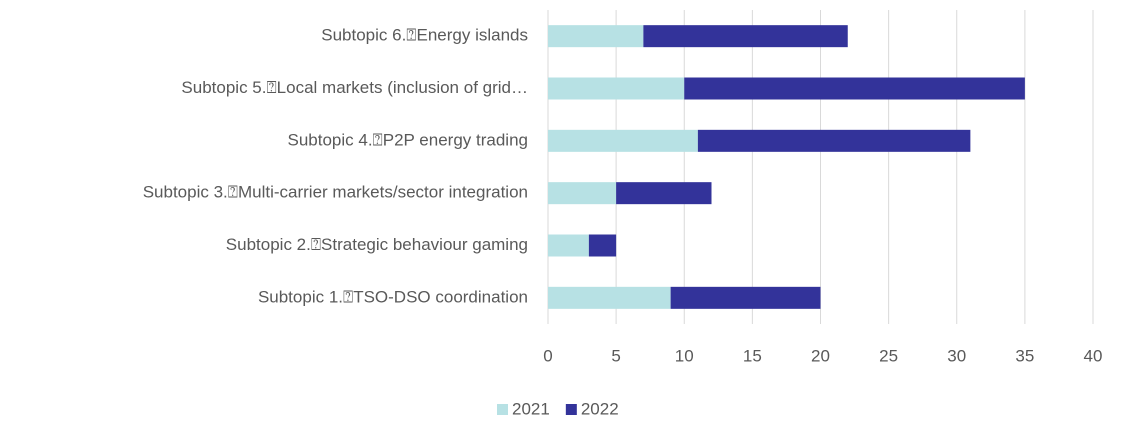 The height and width of the screenshot is (444, 1126). I want to click on y-tick-label: Subtopic 6.⍰Energy islands, so click(424, 35).